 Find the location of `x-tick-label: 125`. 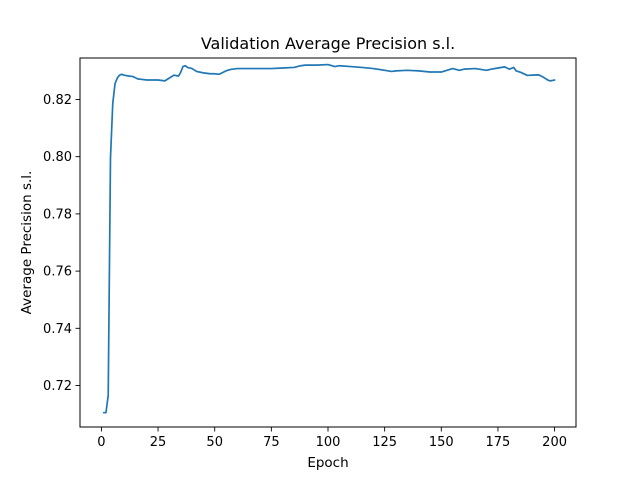

x-tick-label: 125 is located at coordinates (384, 442).